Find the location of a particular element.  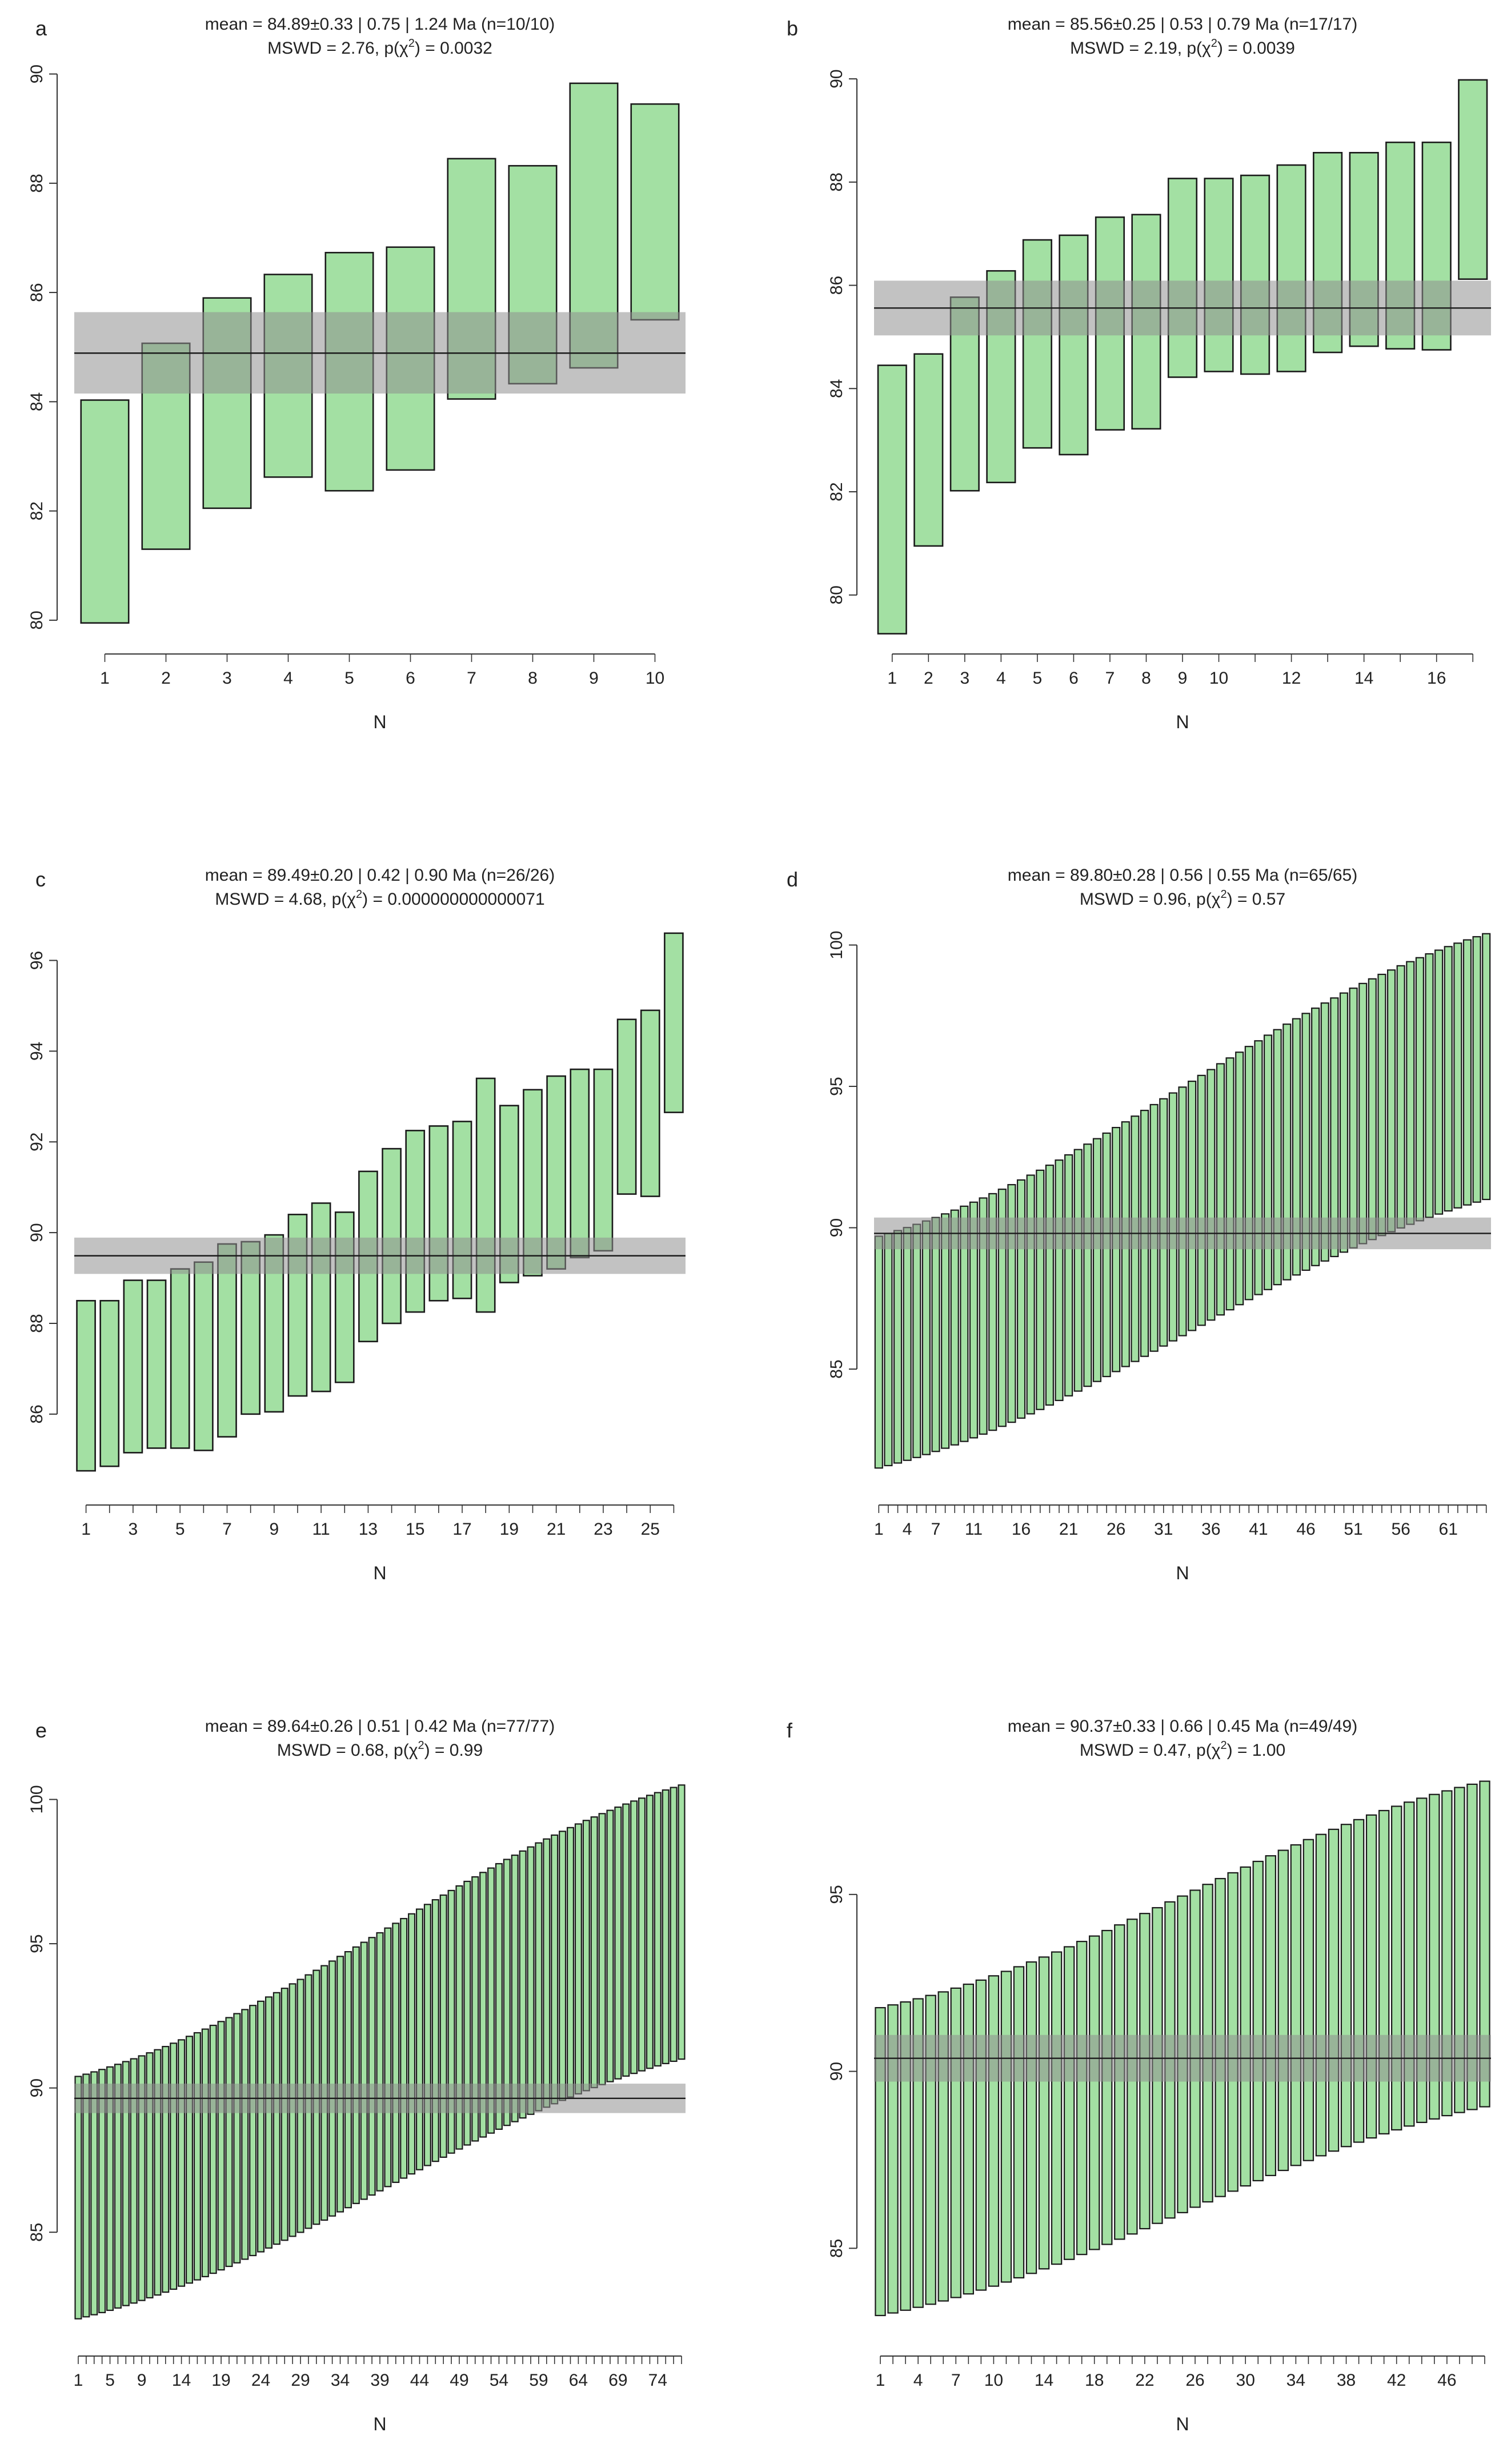

x-tick-label: 17 is located at coordinates (461, 1529).